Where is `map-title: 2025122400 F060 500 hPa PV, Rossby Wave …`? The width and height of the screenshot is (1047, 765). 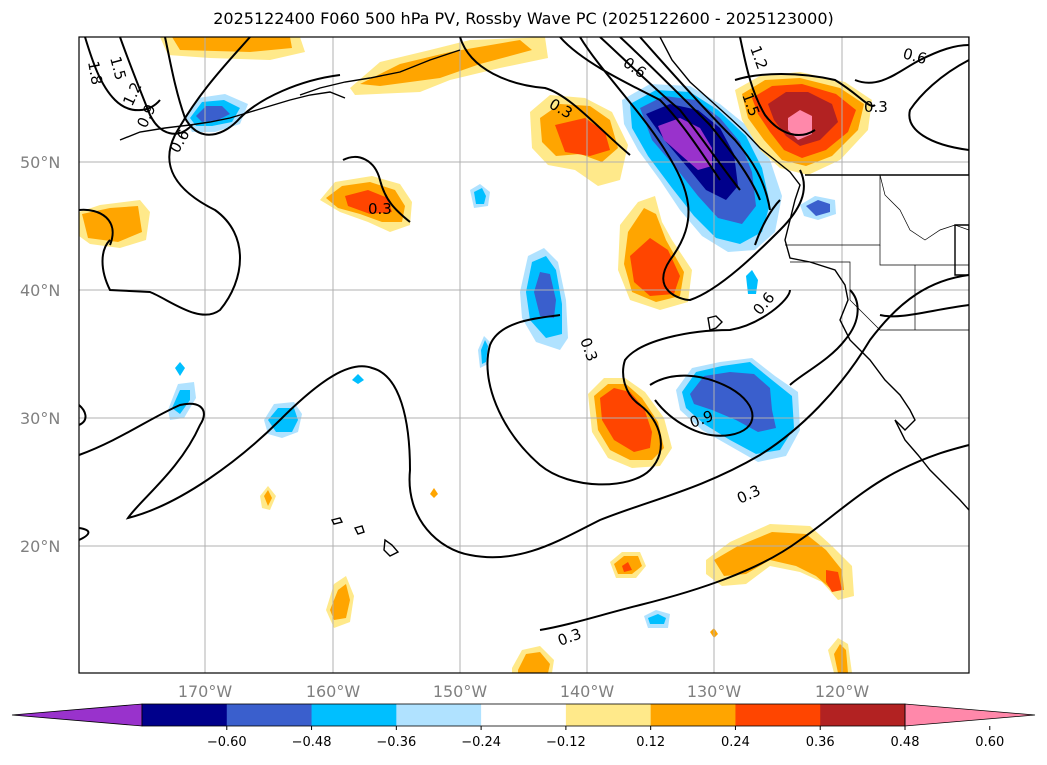 map-title: 2025122400 F060 500 hPa PV, Rossby Wave … is located at coordinates (523, 18).